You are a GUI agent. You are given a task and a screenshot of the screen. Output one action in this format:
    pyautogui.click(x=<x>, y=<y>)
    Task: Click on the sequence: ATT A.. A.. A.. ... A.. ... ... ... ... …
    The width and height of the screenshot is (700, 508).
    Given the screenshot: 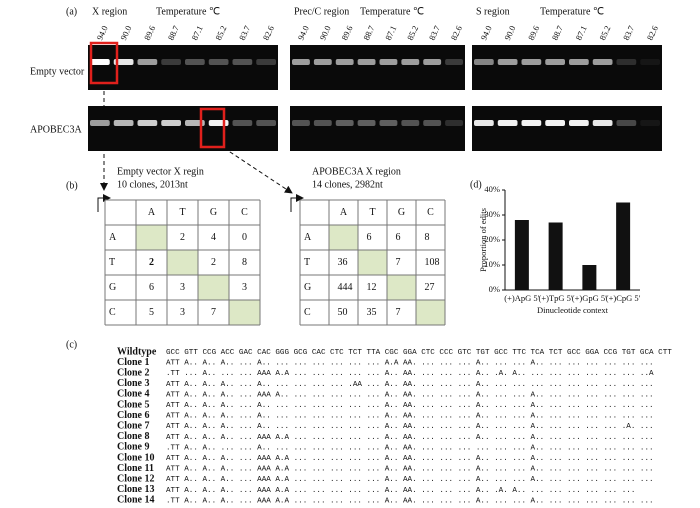 What is the action you would take?
    pyautogui.click(x=410, y=417)
    